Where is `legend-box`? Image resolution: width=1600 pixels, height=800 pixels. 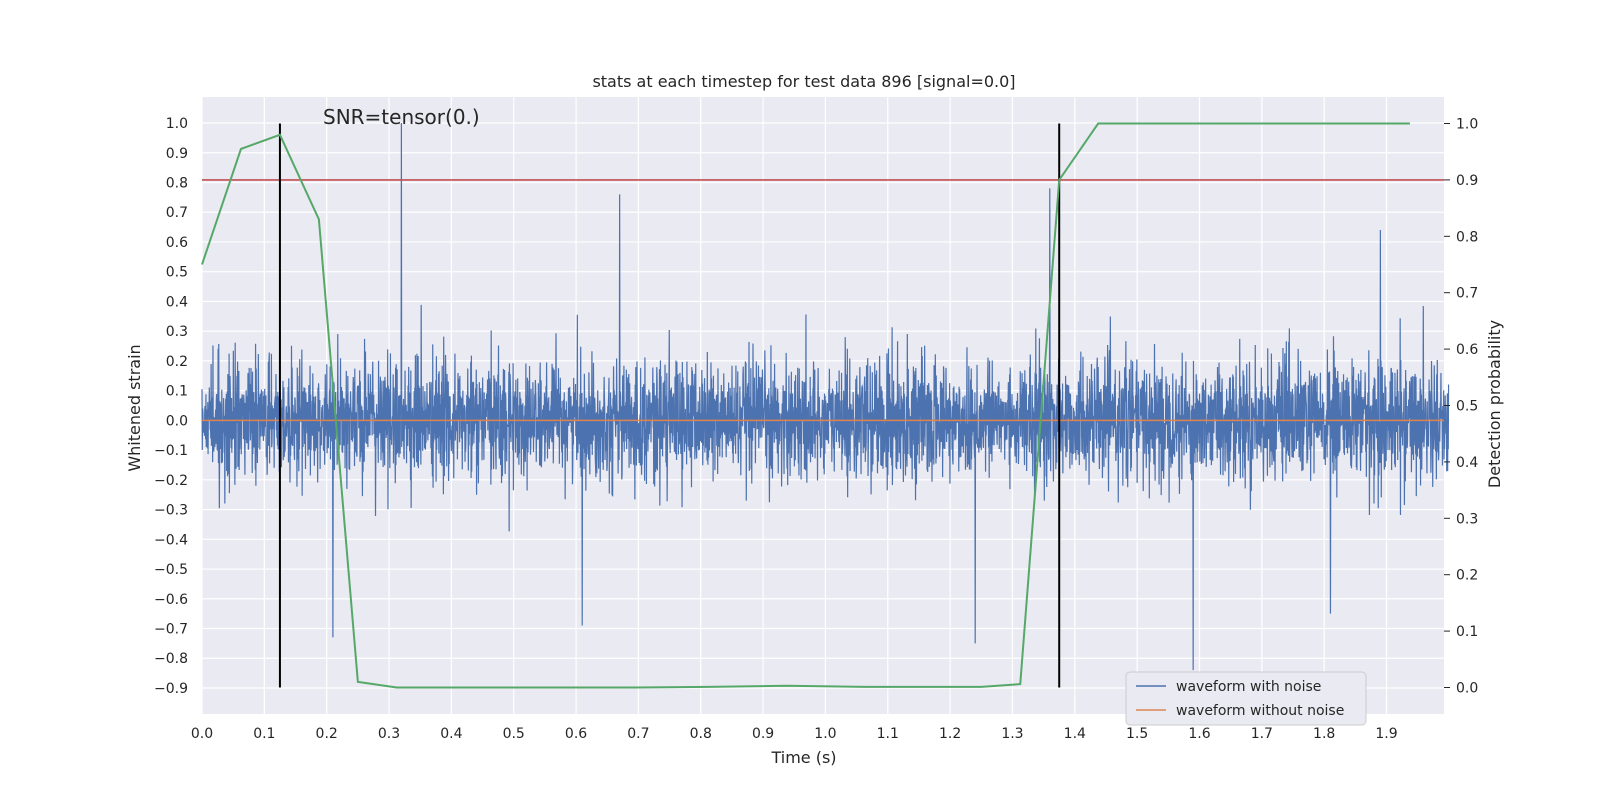
legend-box is located at coordinates (1246, 698).